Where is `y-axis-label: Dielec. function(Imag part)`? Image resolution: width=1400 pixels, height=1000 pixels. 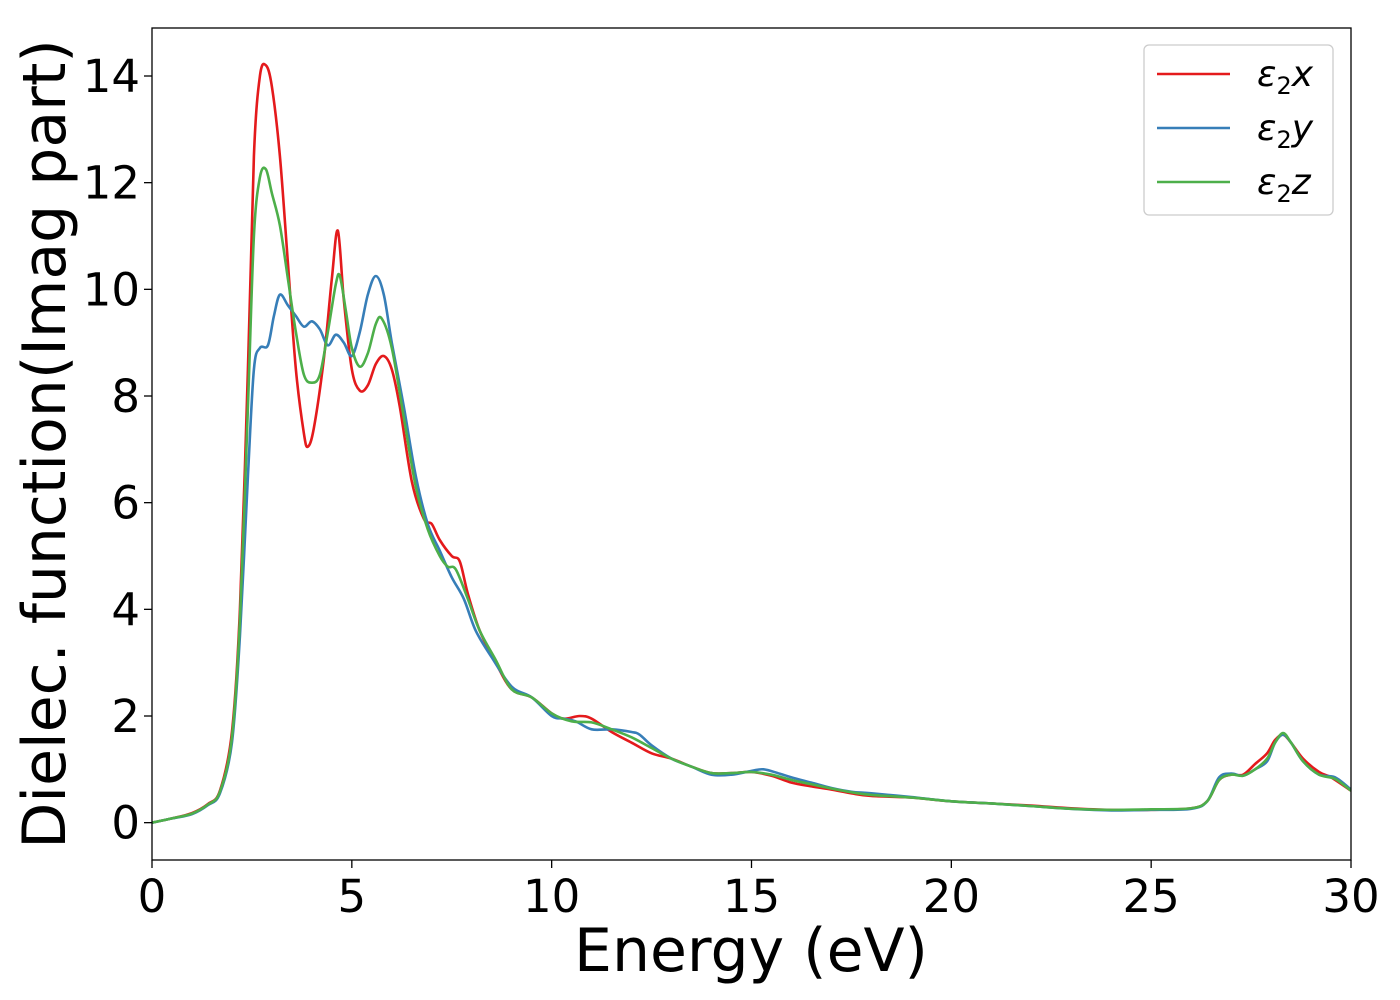
y-axis-label: Dielec. function(Imag part) is located at coordinates (45, 444).